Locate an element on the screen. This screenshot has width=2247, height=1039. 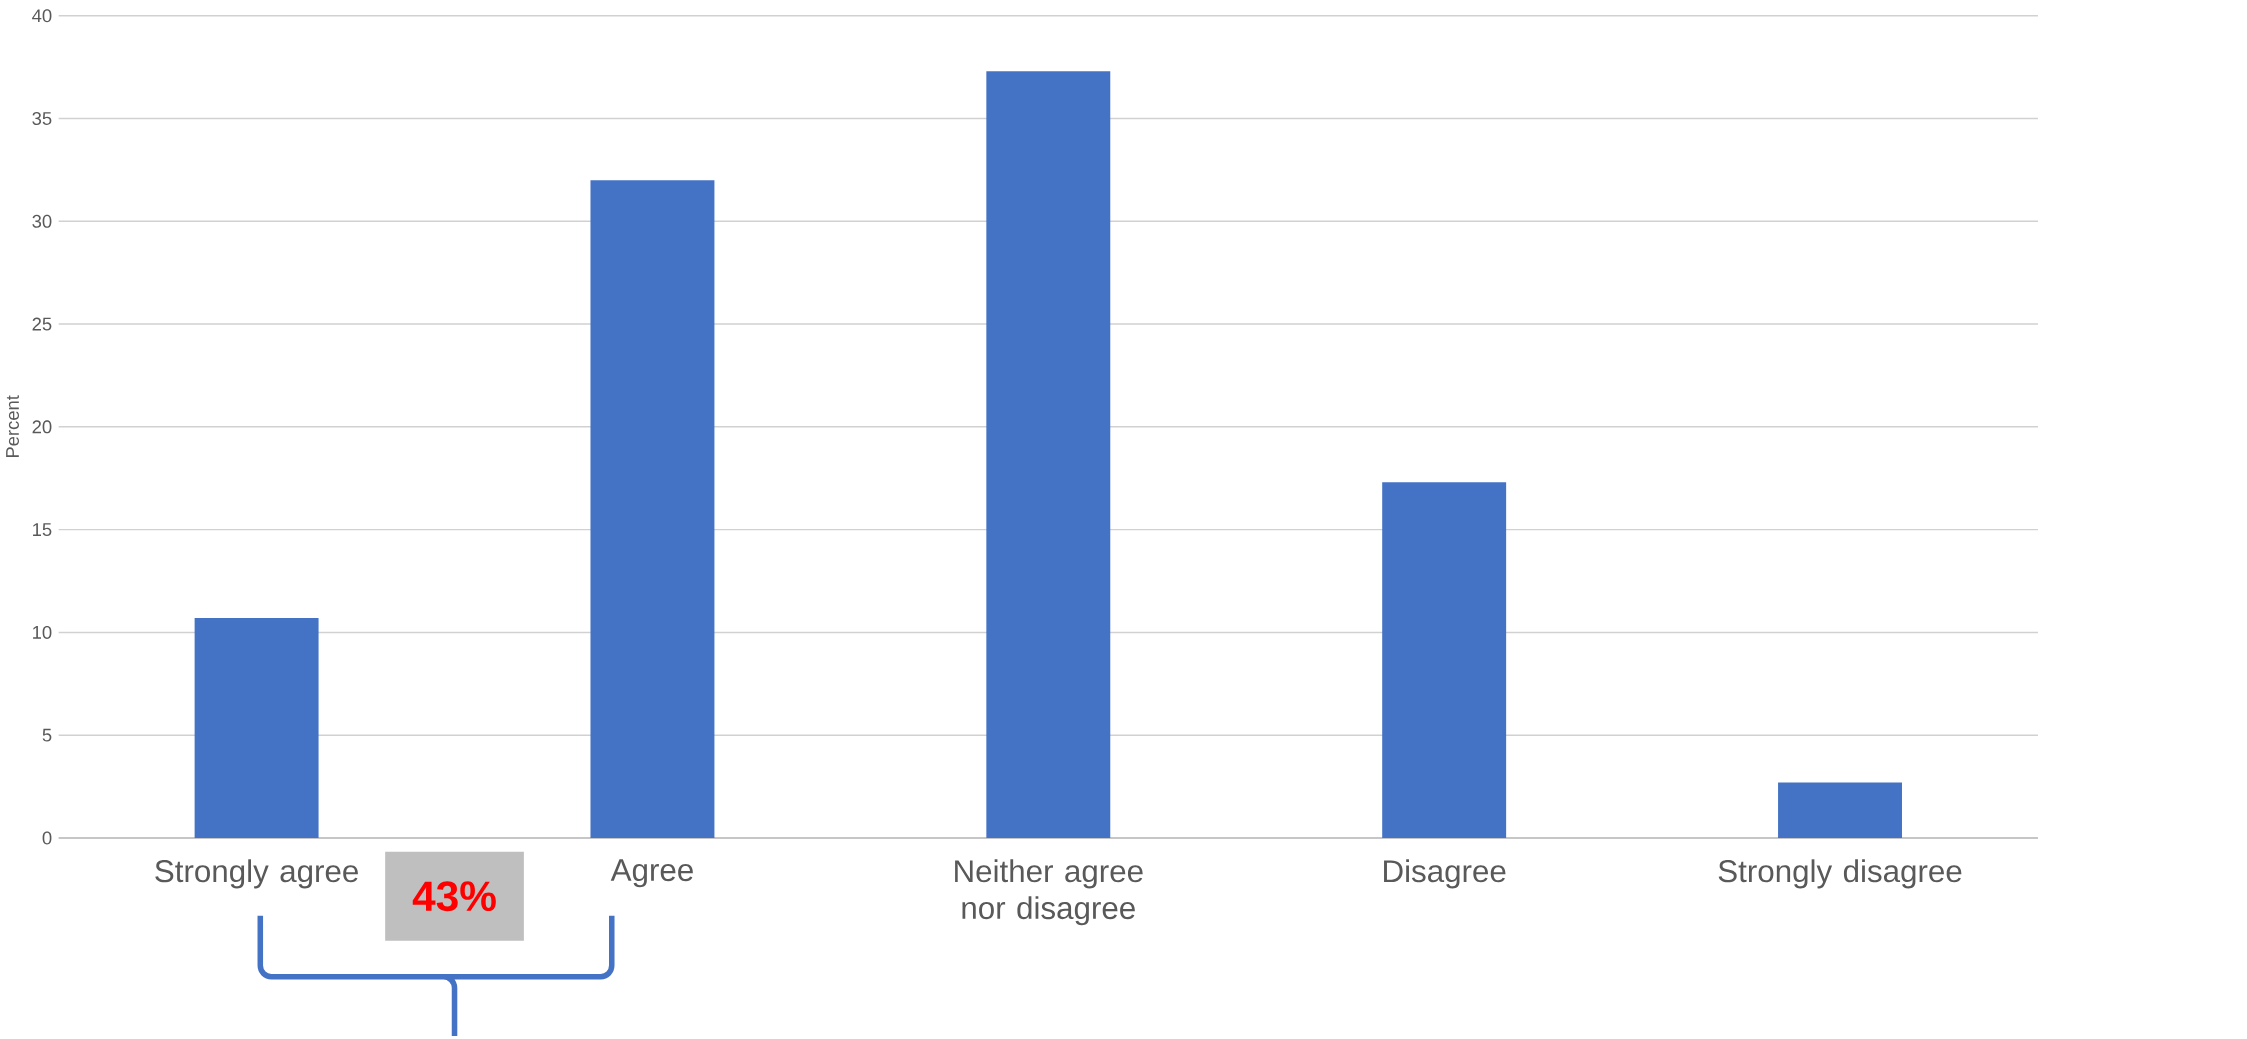
y-tick-label: 15 is located at coordinates (42, 530).